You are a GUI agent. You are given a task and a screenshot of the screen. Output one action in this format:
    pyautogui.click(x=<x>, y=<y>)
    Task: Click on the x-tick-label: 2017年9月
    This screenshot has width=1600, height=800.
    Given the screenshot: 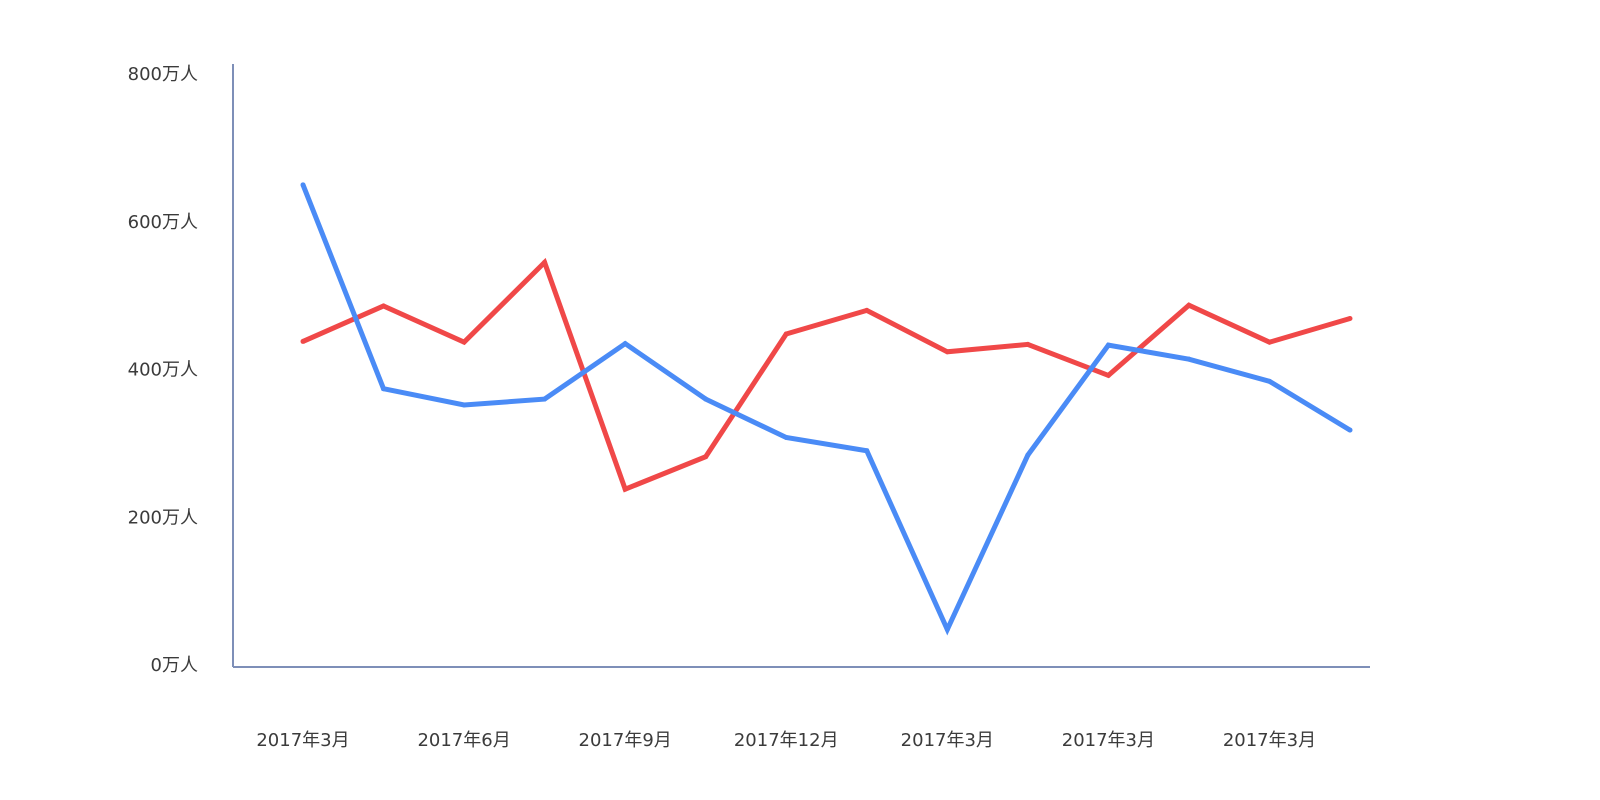 What is the action you would take?
    pyautogui.click(x=625, y=740)
    